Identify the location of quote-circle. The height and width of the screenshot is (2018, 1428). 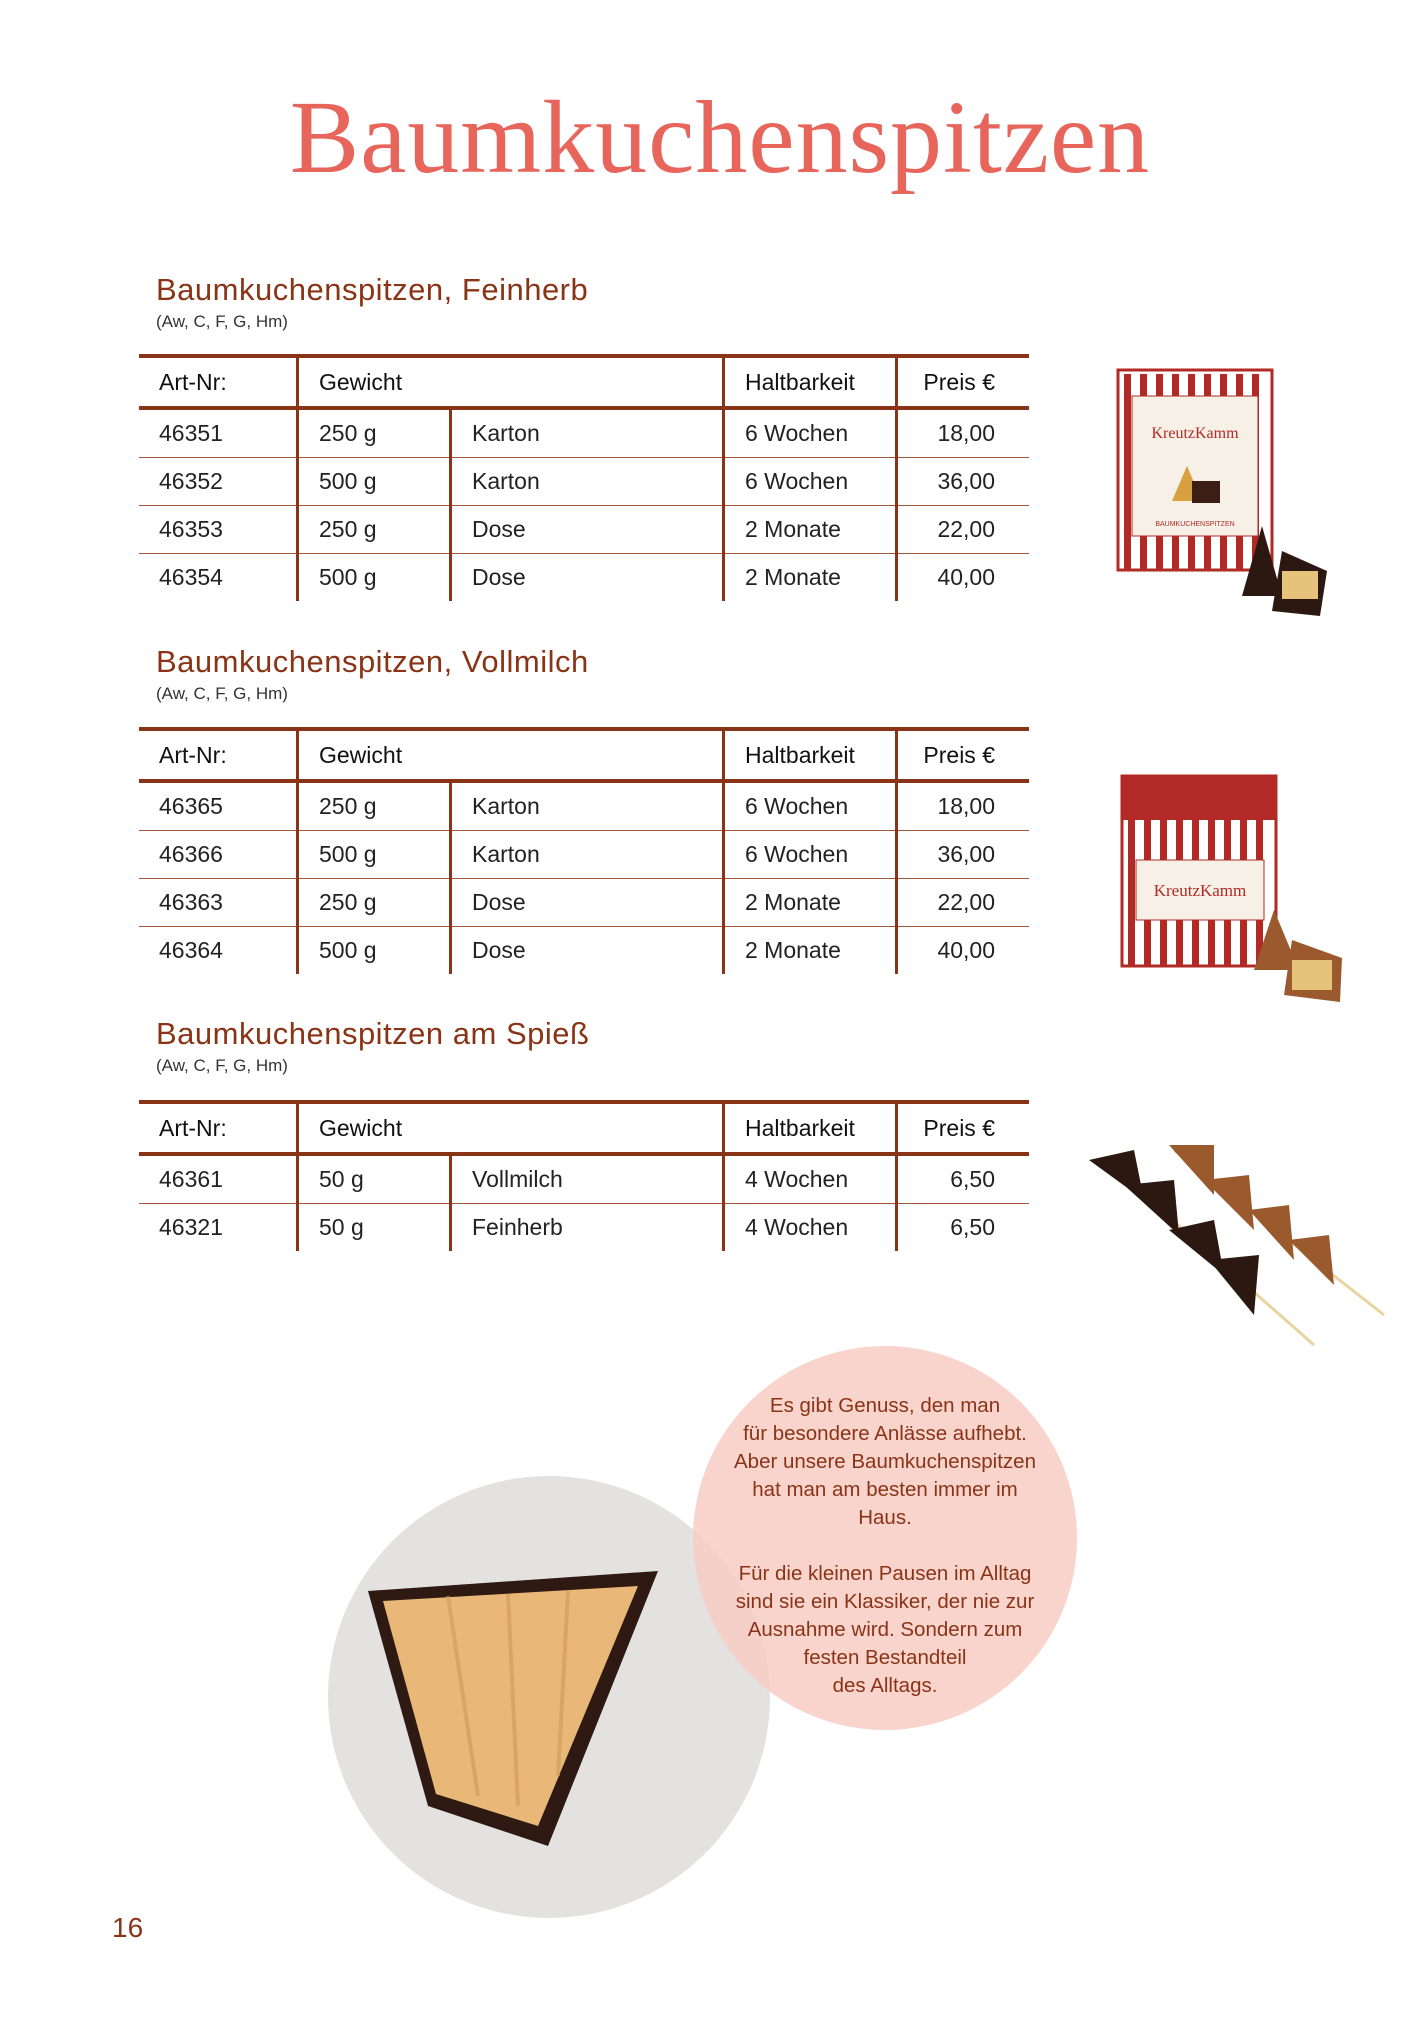
(885, 1538).